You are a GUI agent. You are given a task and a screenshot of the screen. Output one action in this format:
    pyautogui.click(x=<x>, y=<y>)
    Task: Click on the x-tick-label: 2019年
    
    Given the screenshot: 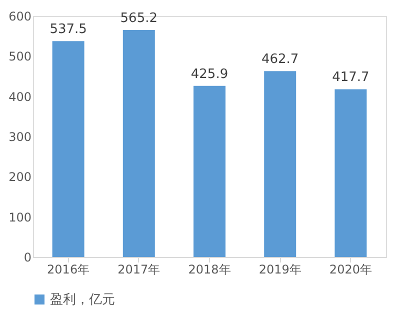 What is the action you would take?
    pyautogui.click(x=280, y=269)
    